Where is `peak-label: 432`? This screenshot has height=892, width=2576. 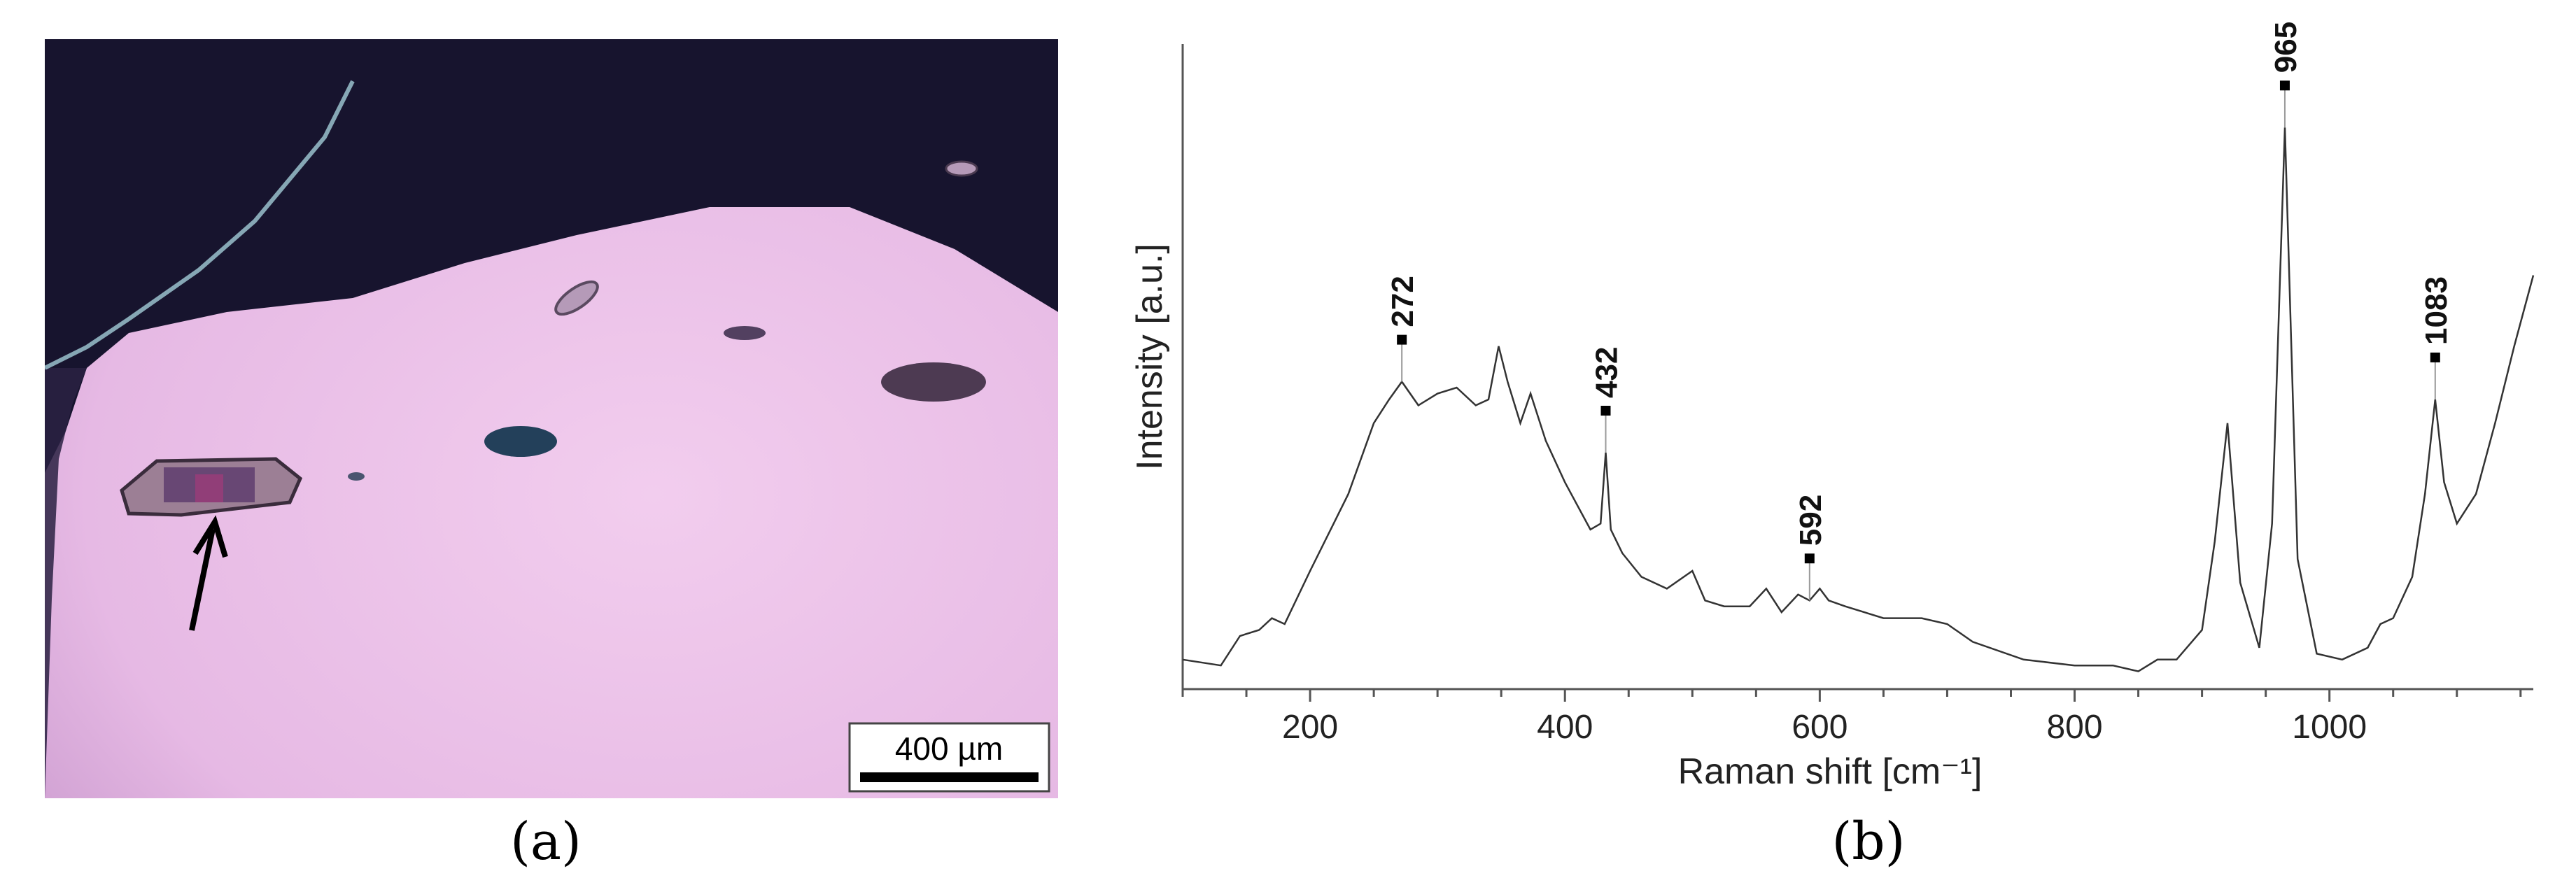 peak-label: 432 is located at coordinates (1606, 400).